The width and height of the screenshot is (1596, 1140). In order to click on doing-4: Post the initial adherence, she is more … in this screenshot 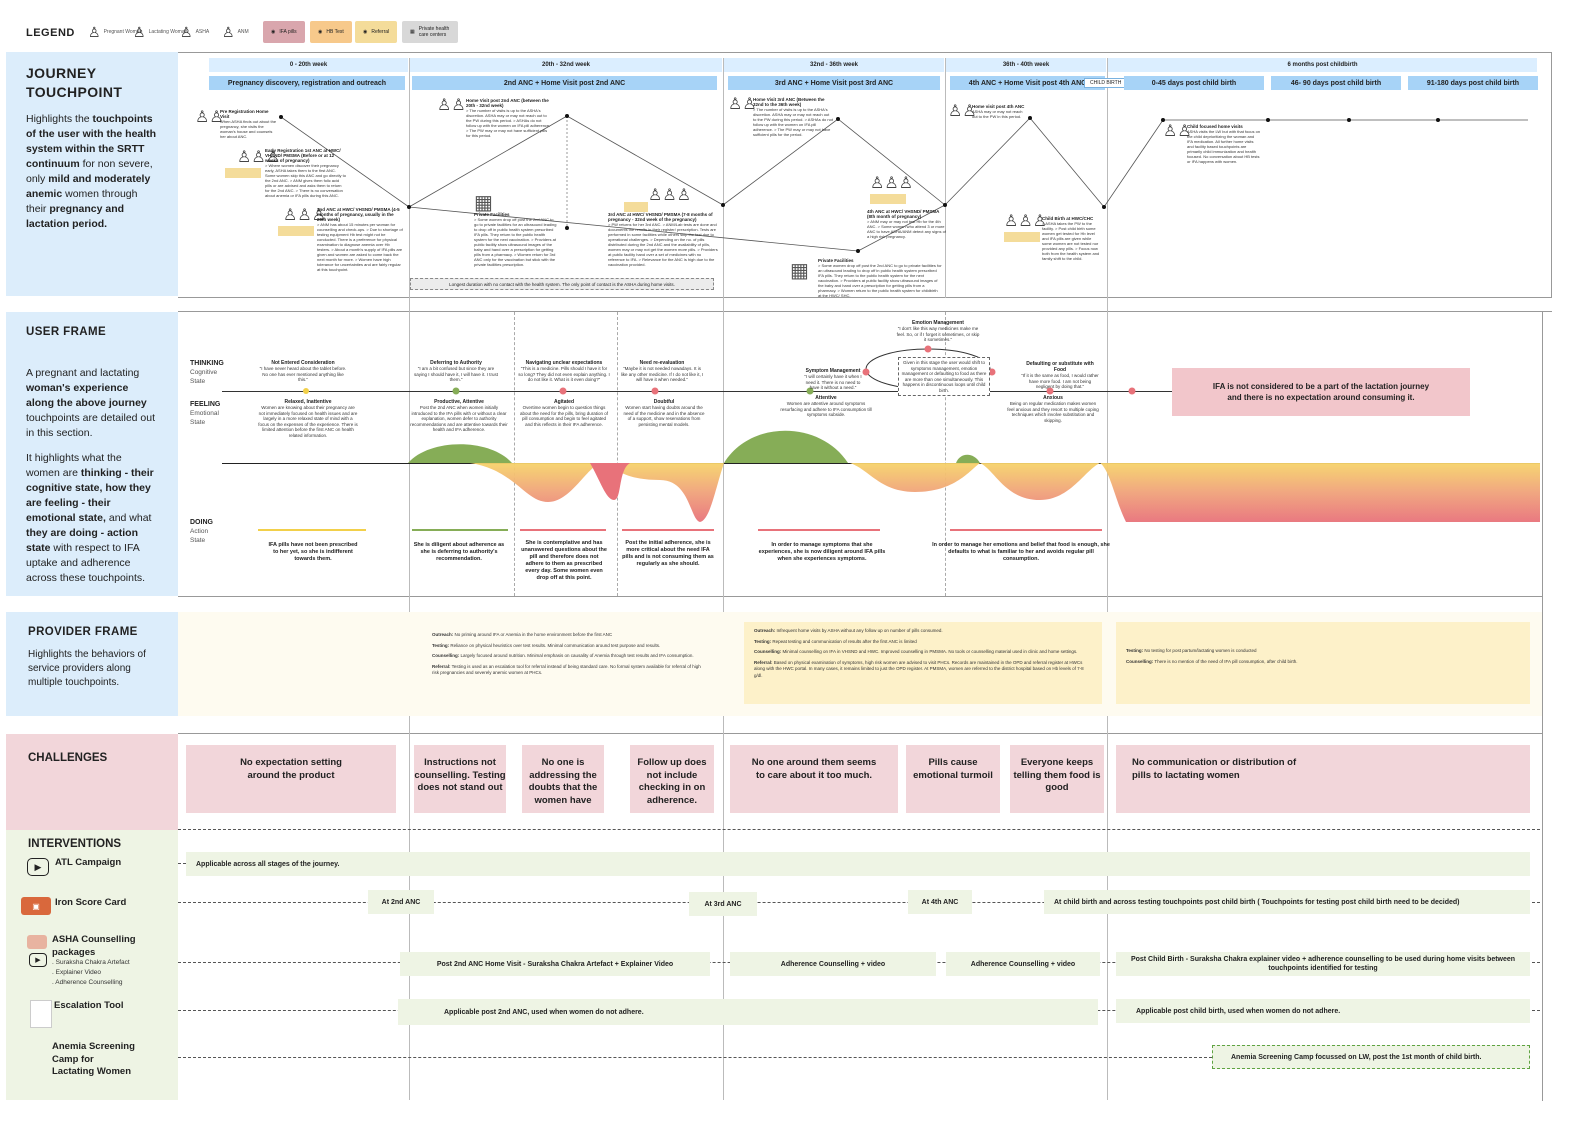, I will do `click(668, 553)`.